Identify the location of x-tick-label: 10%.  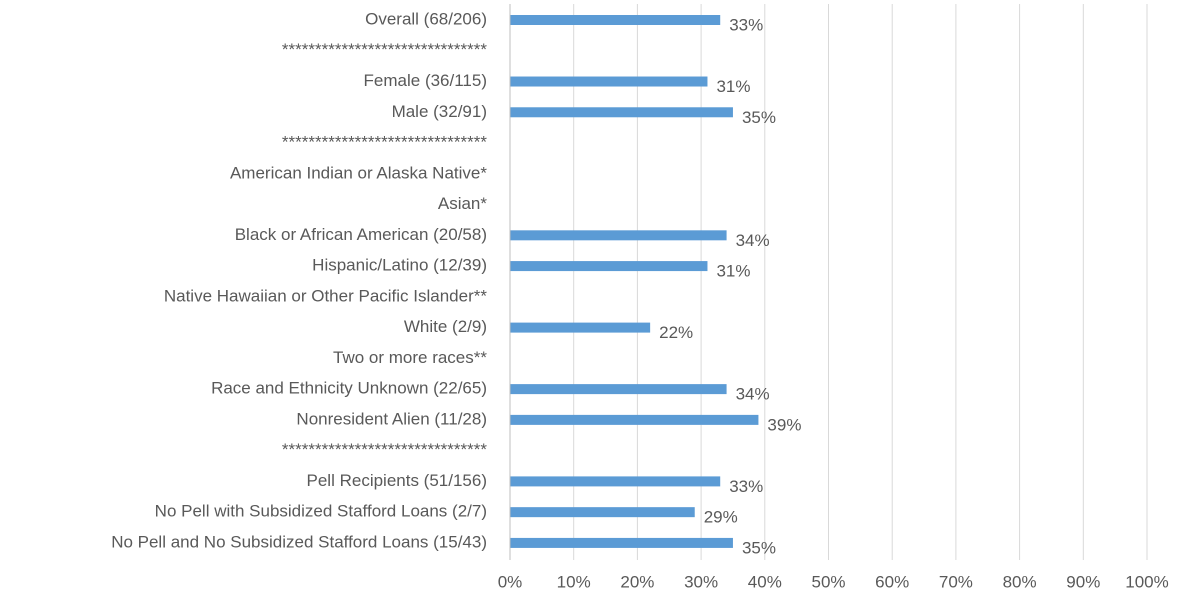
(574, 581).